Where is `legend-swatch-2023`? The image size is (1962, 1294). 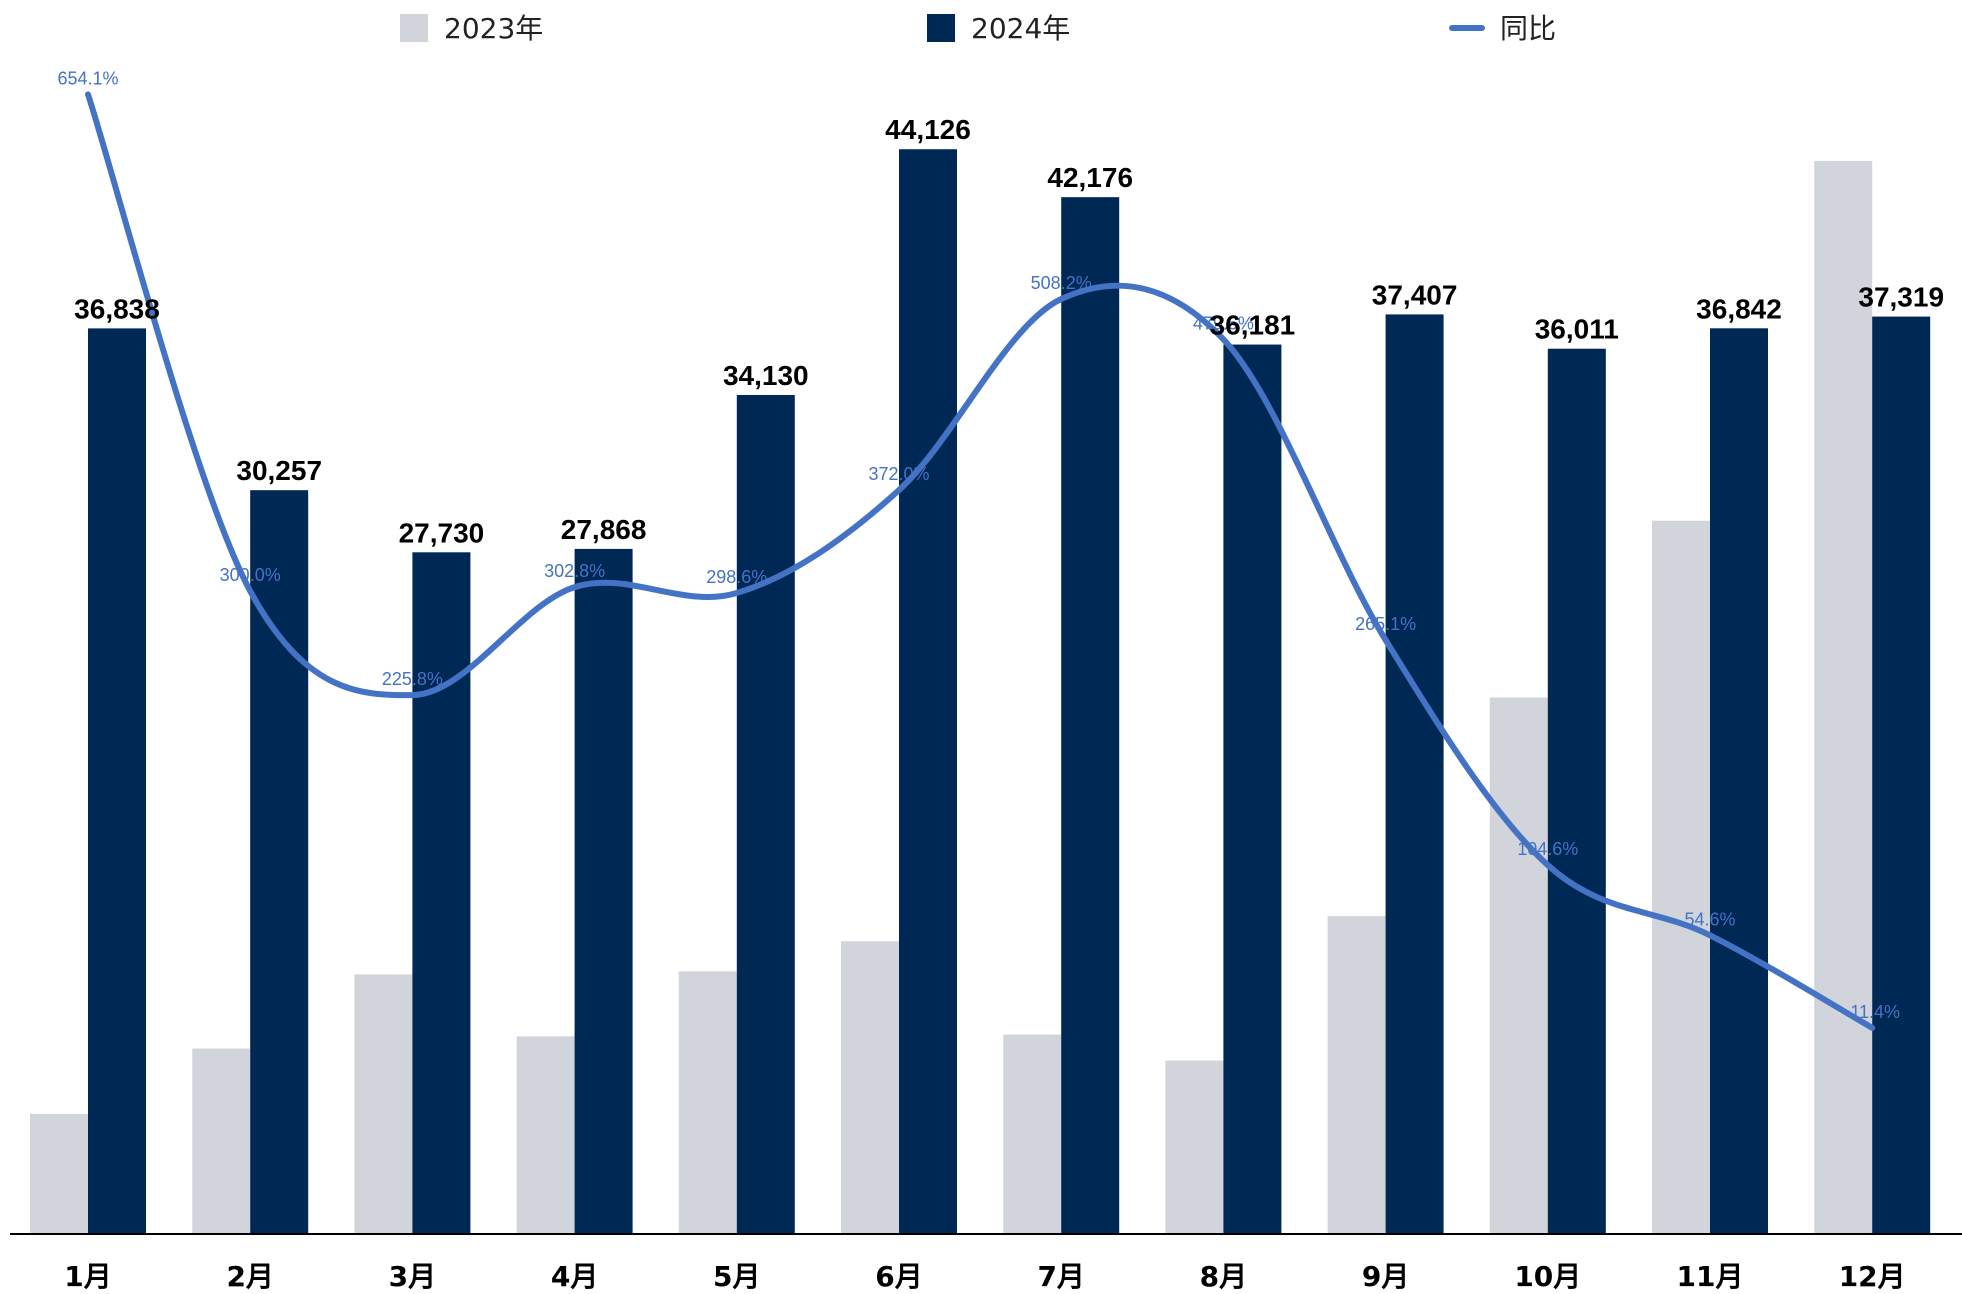 legend-swatch-2023 is located at coordinates (414, 28).